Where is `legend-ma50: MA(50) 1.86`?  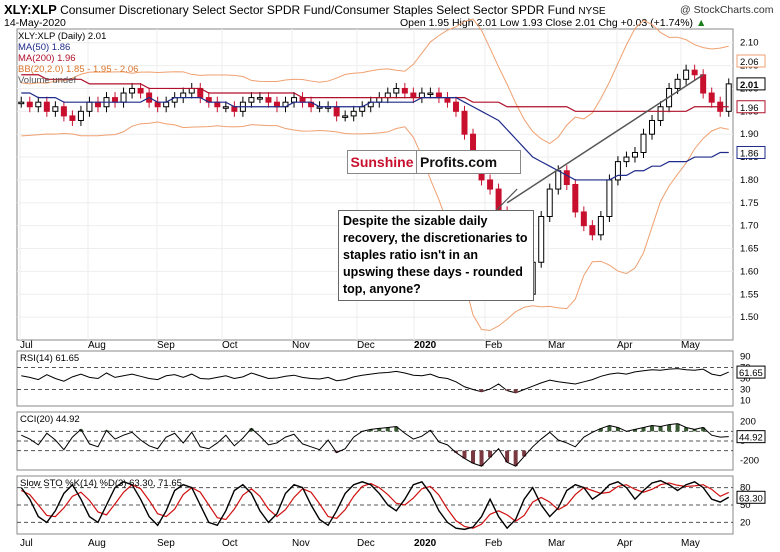 legend-ma50: MA(50) 1.86 is located at coordinates (44, 47).